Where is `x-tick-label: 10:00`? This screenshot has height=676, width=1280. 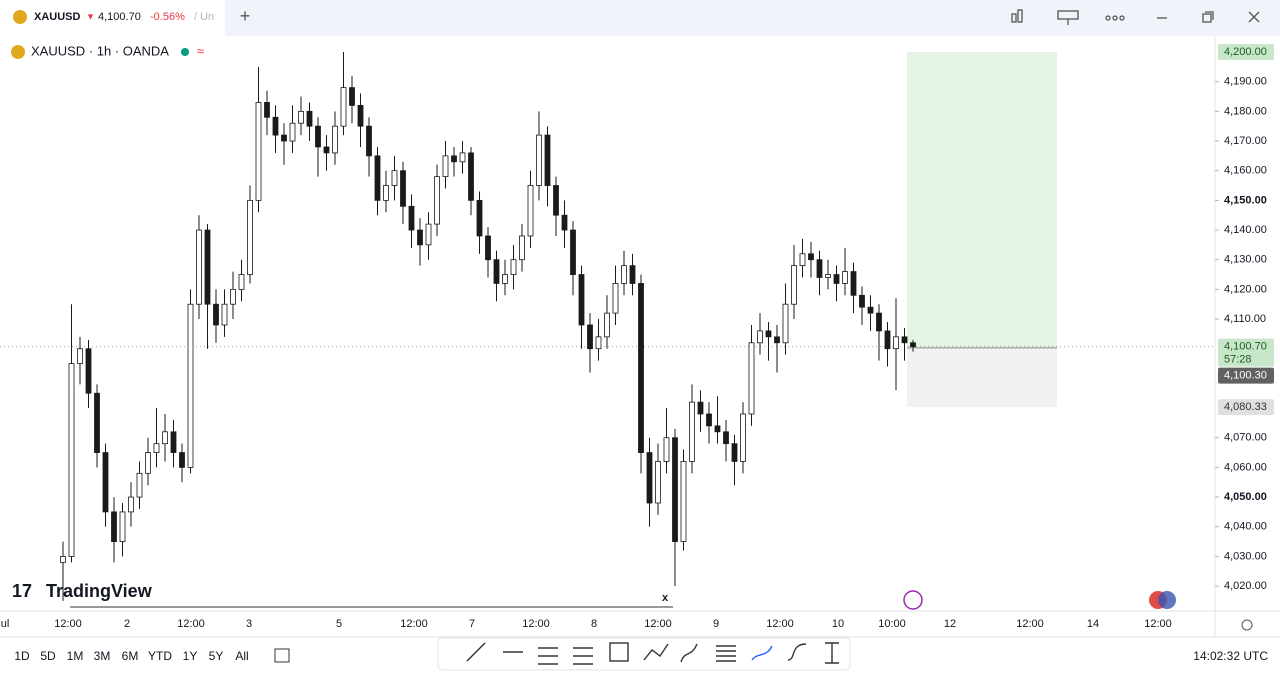 x-tick-label: 10:00 is located at coordinates (892, 624).